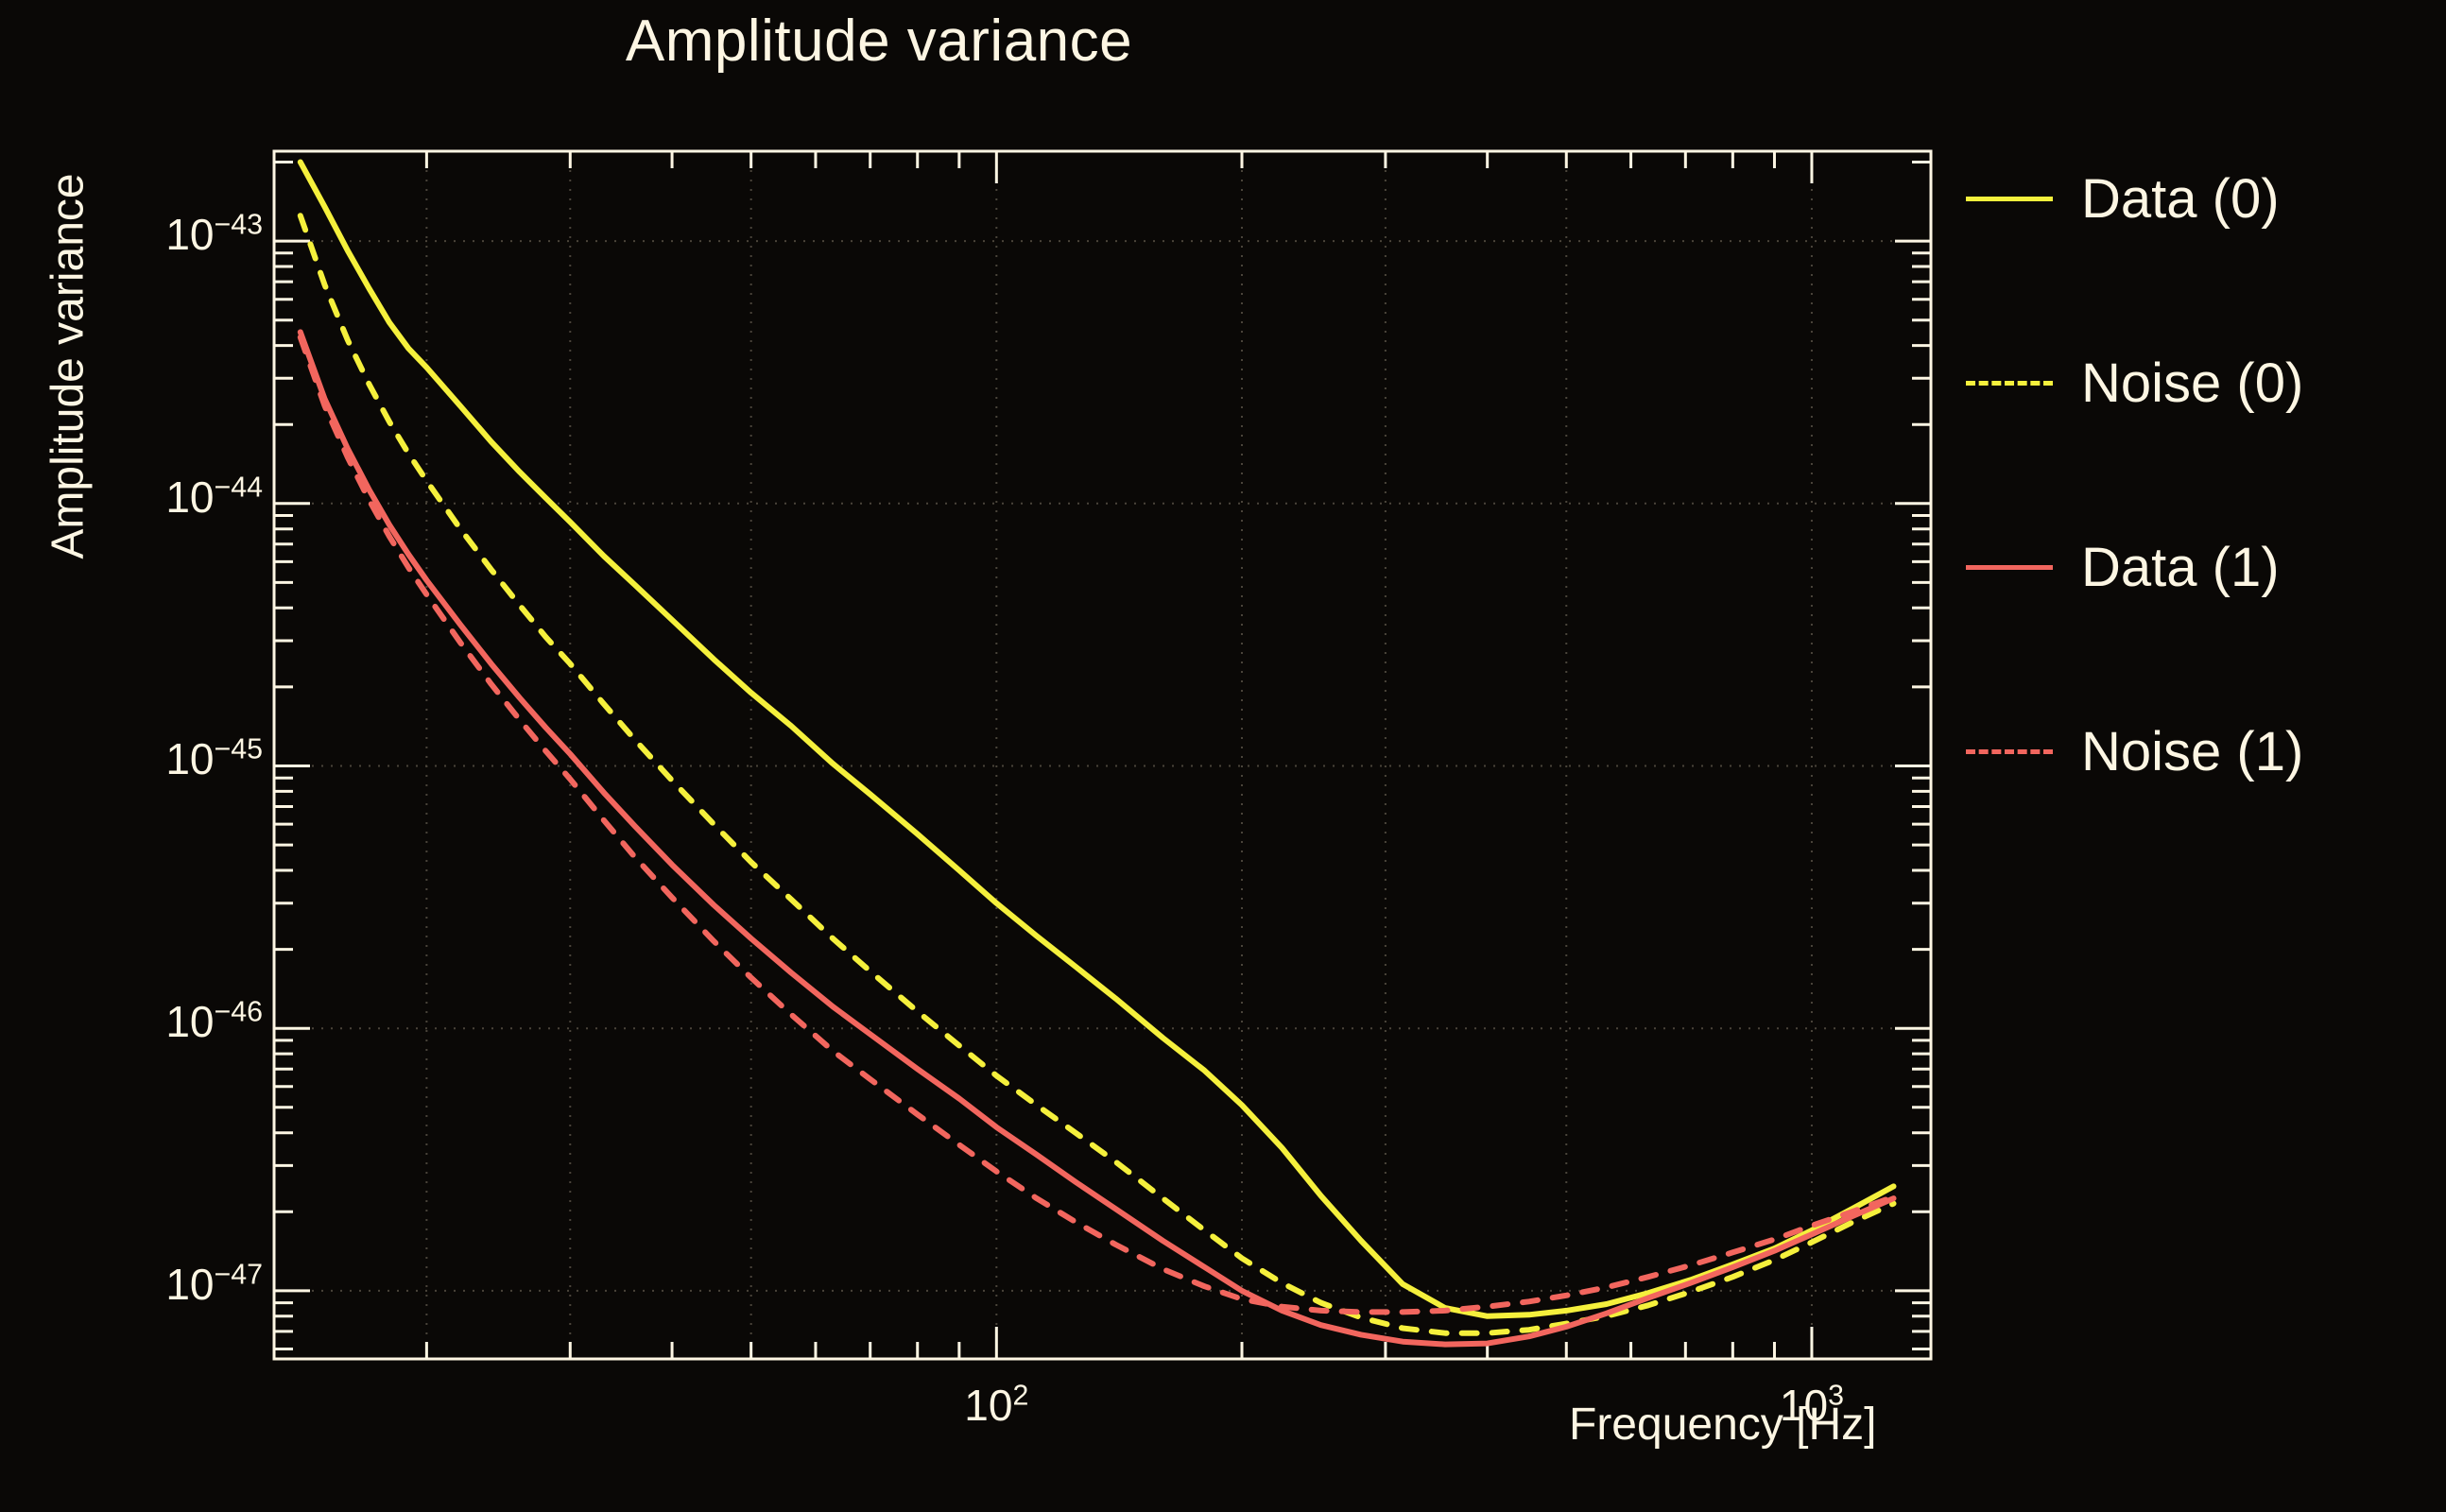  Describe the element at coordinates (1811, 1405) in the screenshot. I see `x-tick-label: 10³` at that location.